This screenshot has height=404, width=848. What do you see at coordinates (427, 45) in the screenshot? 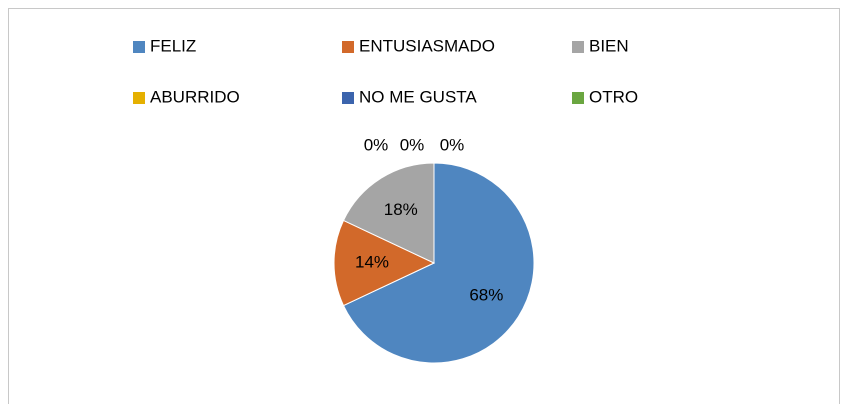
I see `legend-label: ENTUSIASMADO` at bounding box center [427, 45].